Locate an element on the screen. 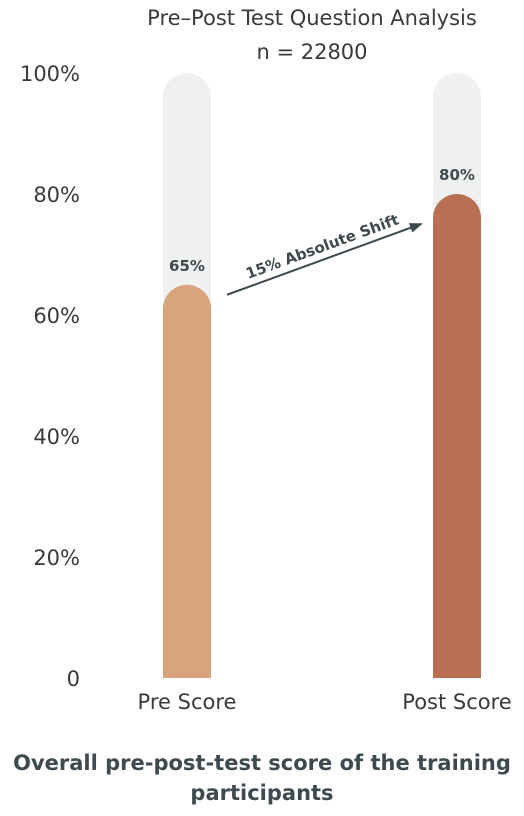  category-label: Pre Score is located at coordinates (187, 702).